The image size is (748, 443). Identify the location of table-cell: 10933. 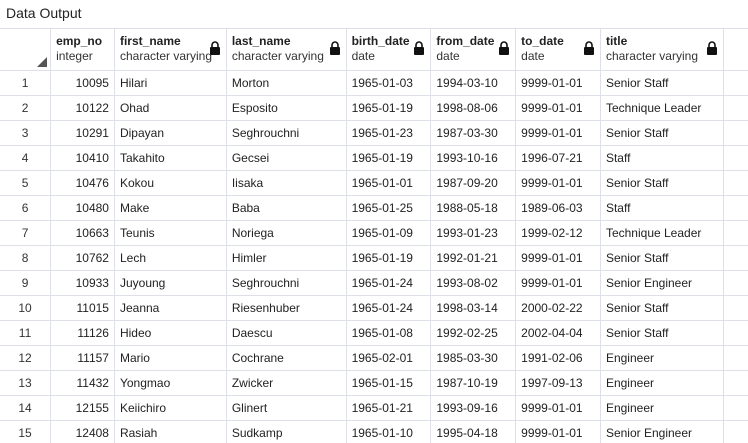
(82, 283).